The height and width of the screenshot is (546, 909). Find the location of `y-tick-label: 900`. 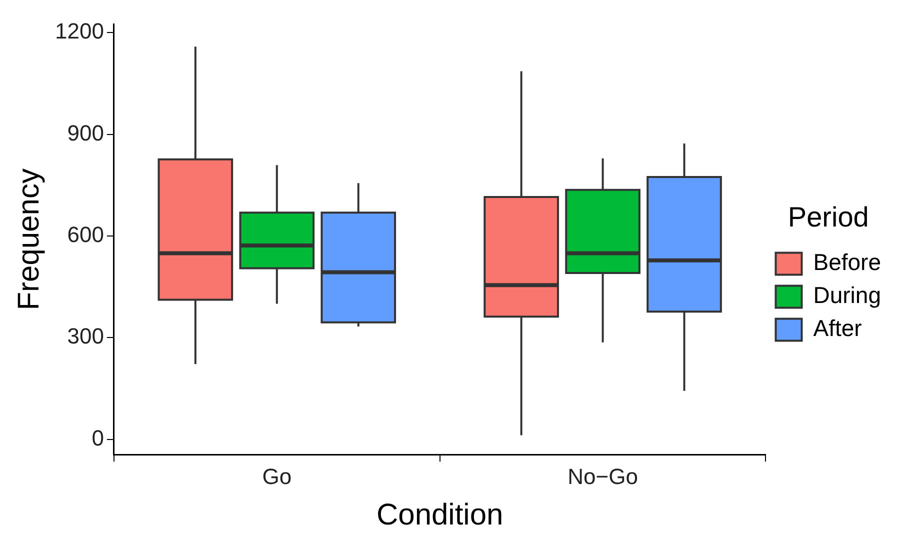

y-tick-label: 900 is located at coordinates (85, 133).